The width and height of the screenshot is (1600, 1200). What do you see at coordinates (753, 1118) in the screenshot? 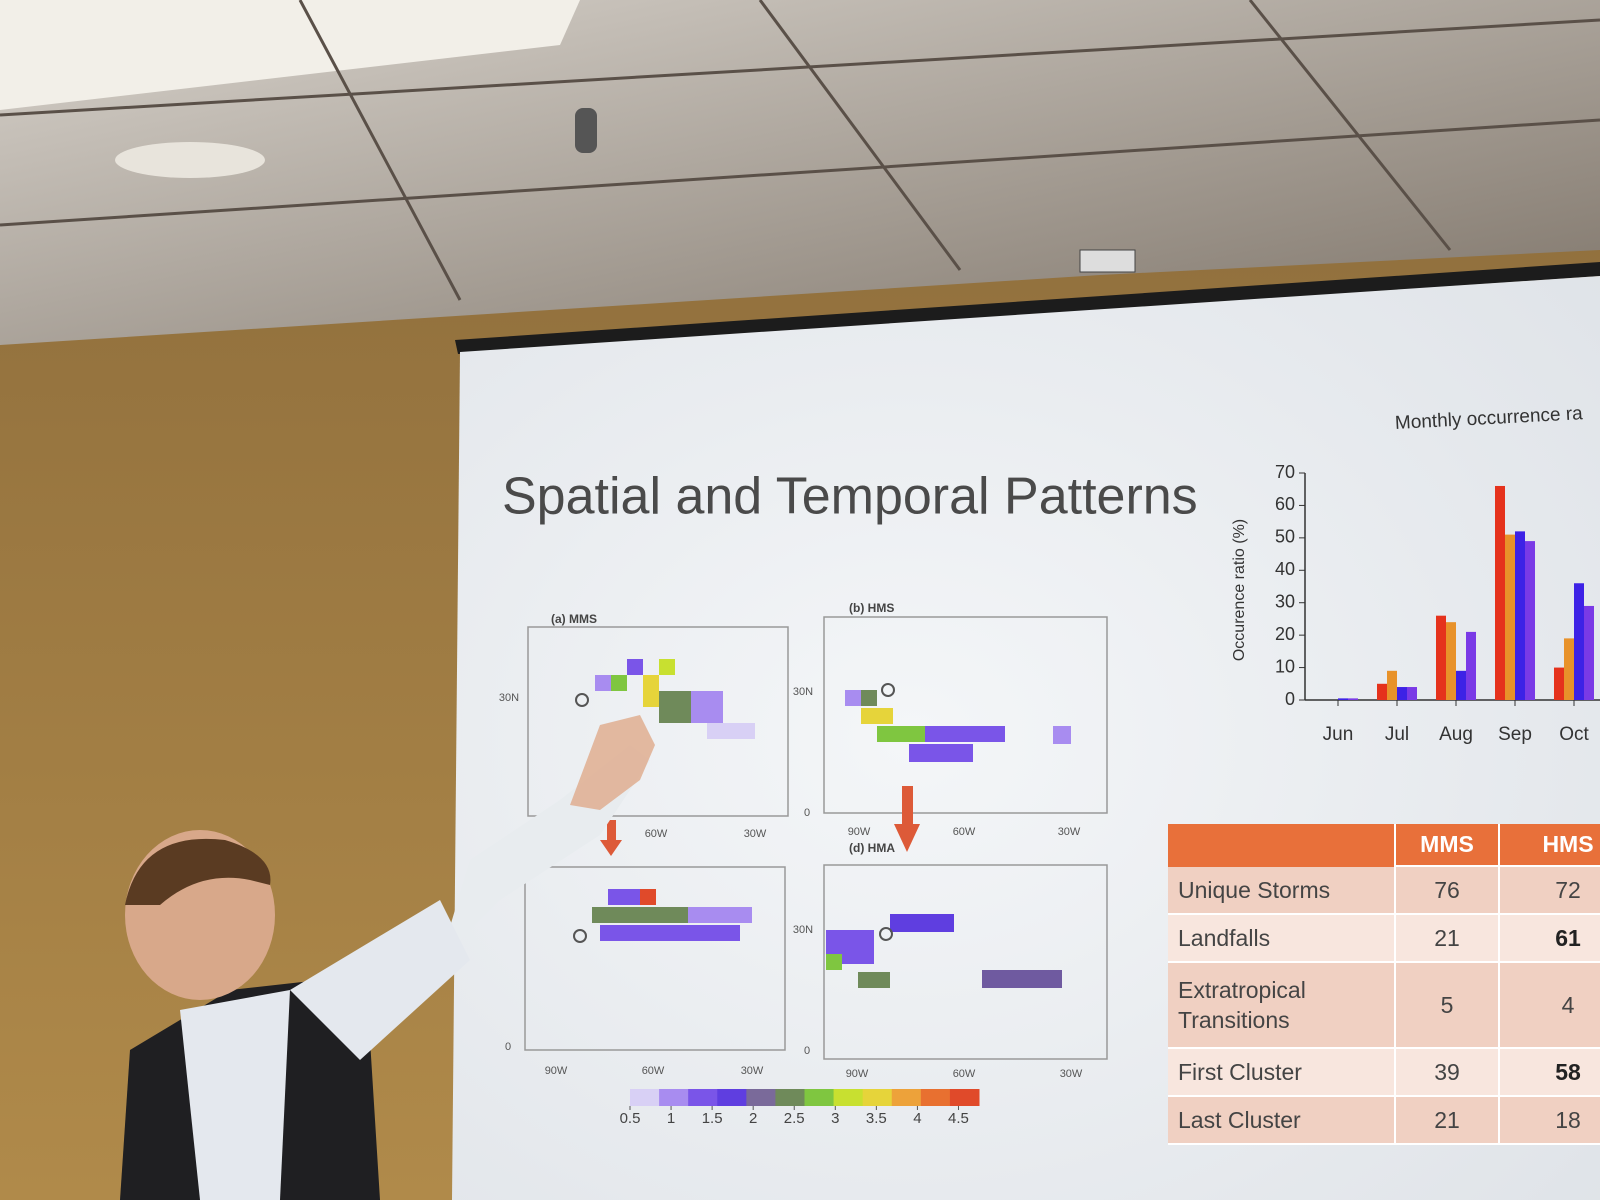
I see `colorbar-tick-label: 2` at bounding box center [753, 1118].